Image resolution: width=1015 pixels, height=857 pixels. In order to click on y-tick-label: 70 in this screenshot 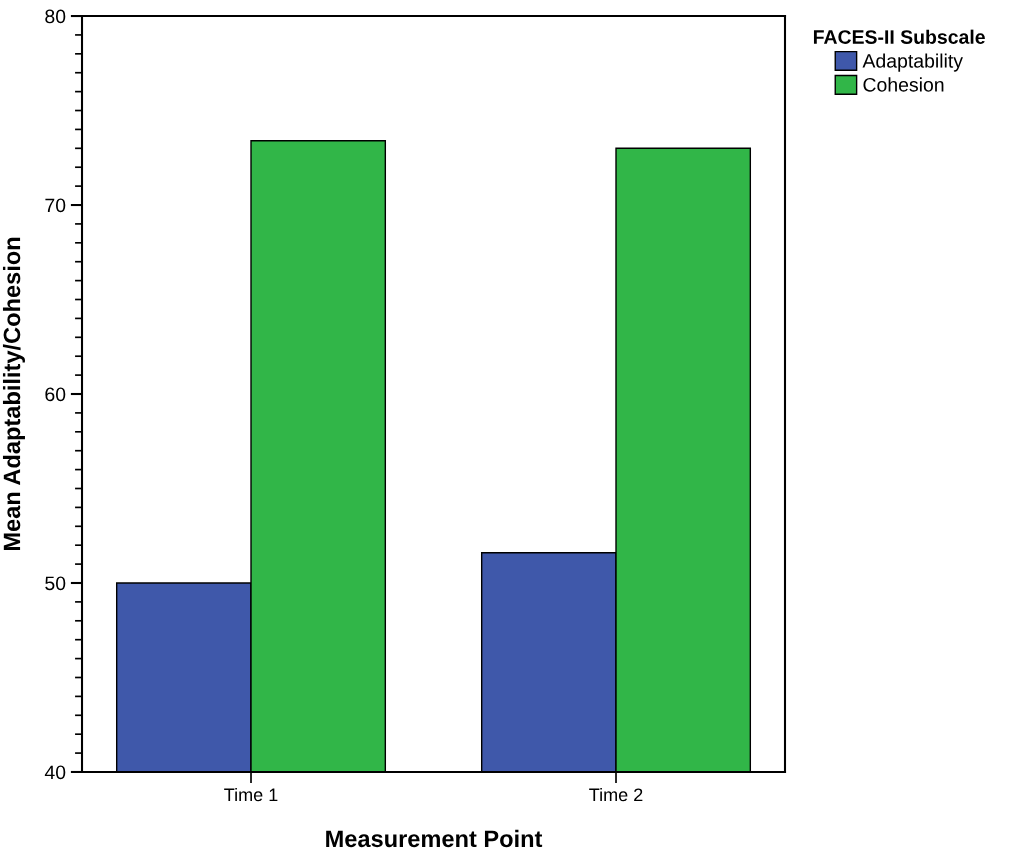, I will do `click(55, 205)`.